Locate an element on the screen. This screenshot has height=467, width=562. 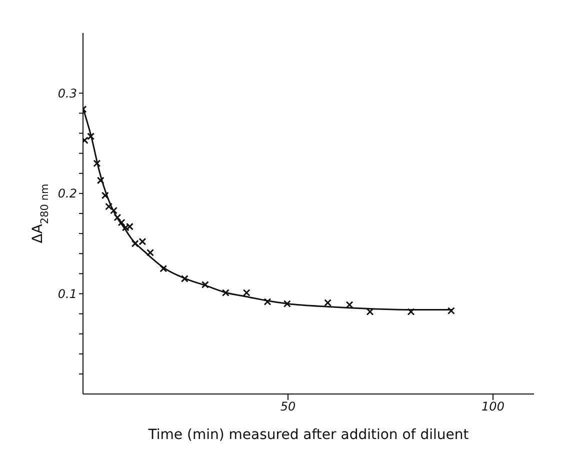
y-tick-label: 0.3 is located at coordinates (67, 93).